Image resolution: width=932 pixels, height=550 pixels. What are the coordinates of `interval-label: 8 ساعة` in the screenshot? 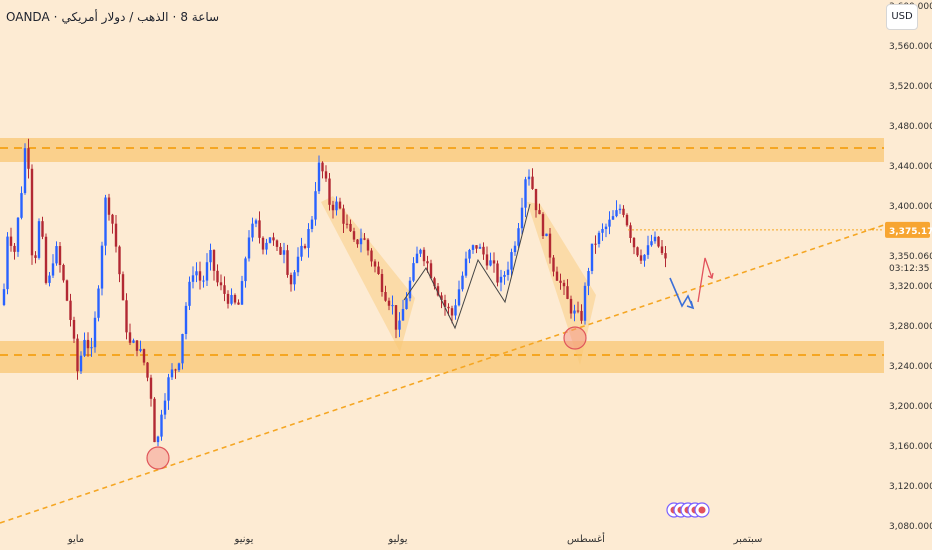 It's located at (200, 17).